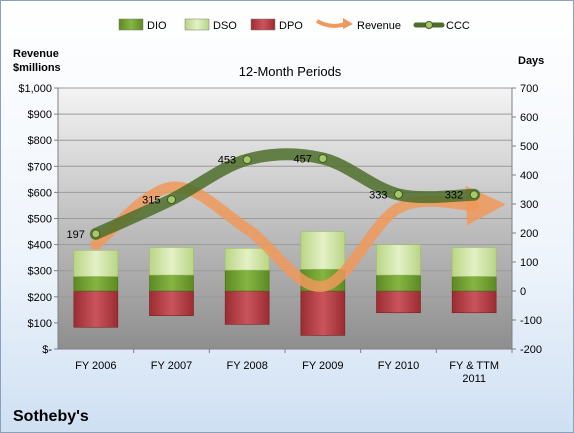 The image size is (574, 433). Describe the element at coordinates (40, 324) in the screenshot. I see `left-tick-label: $100` at that location.